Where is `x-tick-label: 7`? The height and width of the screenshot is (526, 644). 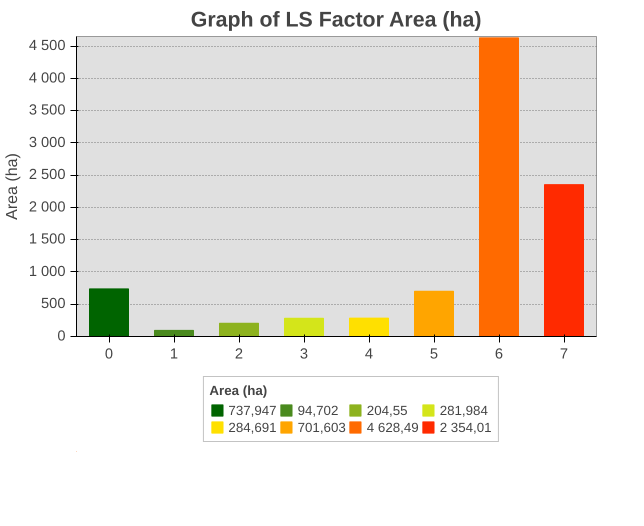
x-tick-label: 7 is located at coordinates (564, 354).